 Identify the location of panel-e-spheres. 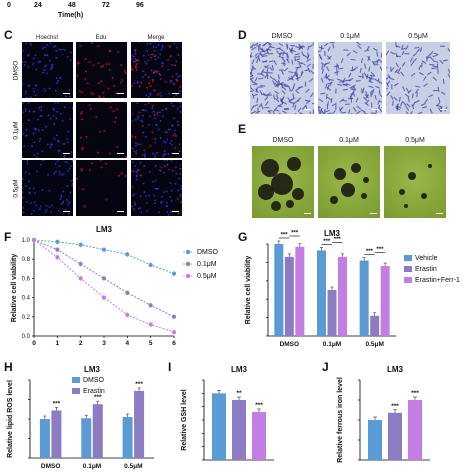
(281, 184).